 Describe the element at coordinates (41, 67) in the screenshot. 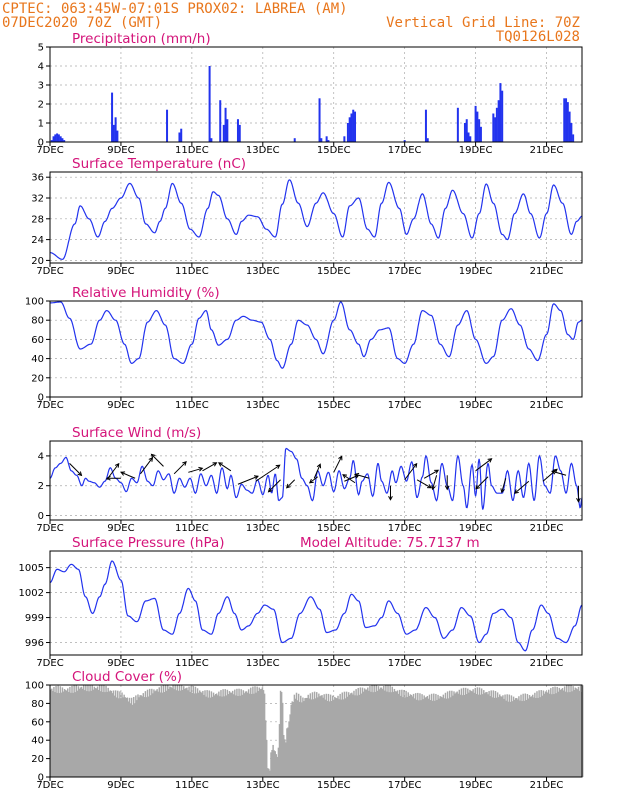

I see `y-tick-label: 4` at that location.